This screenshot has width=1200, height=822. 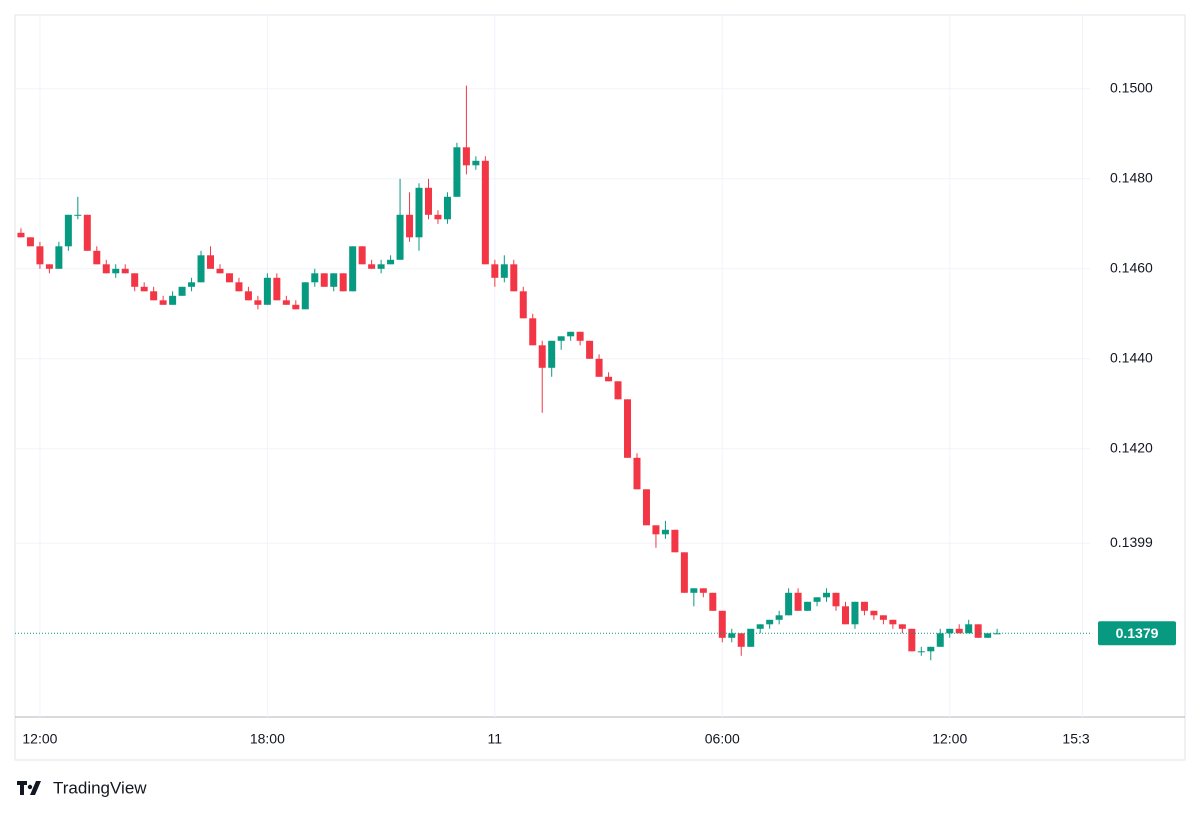 I want to click on last-price-box, so click(x=1137, y=633).